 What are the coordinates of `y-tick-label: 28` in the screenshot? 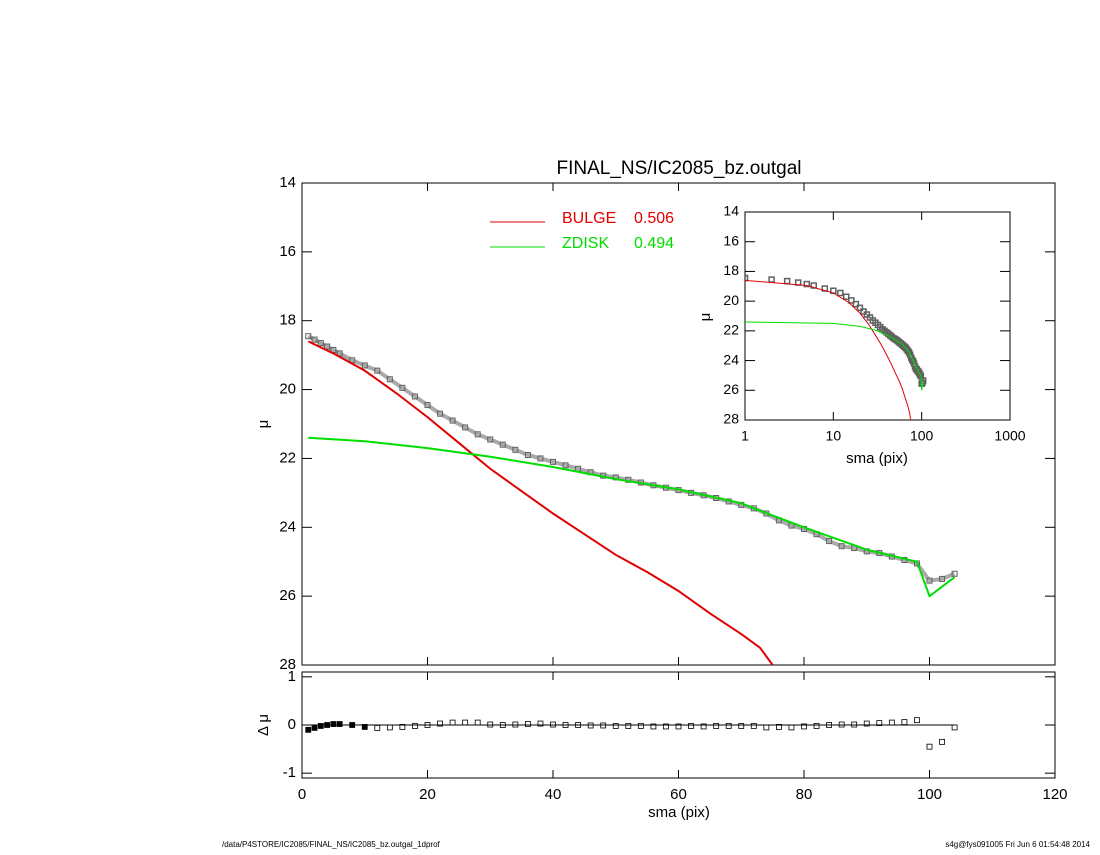 It's located at (731, 419).